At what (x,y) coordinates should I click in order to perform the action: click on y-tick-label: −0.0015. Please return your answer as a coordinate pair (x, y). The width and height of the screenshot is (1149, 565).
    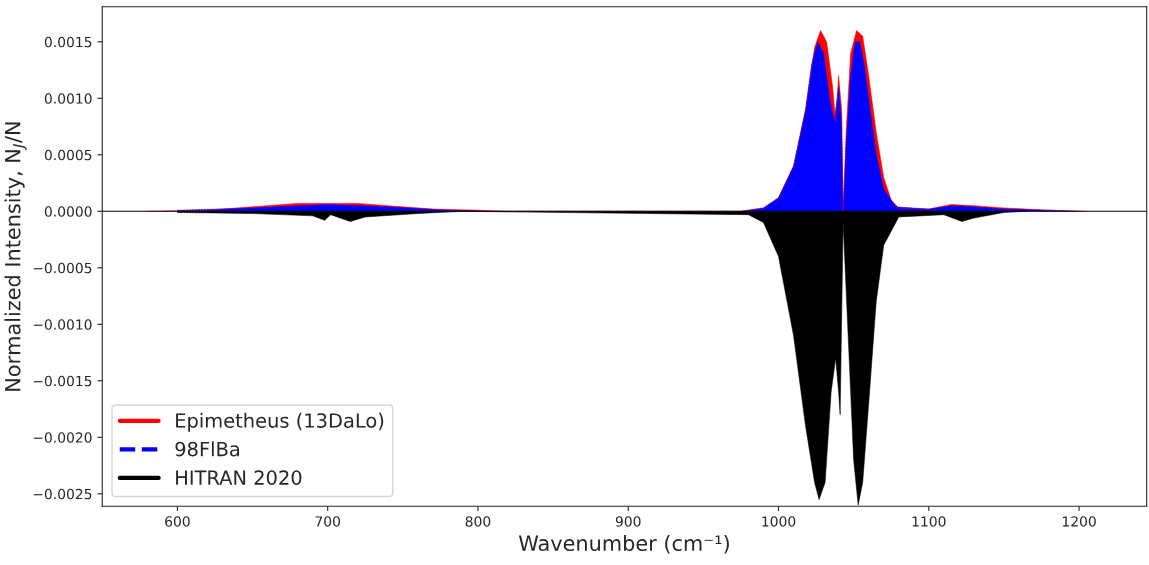
    Looking at the image, I should click on (62, 381).